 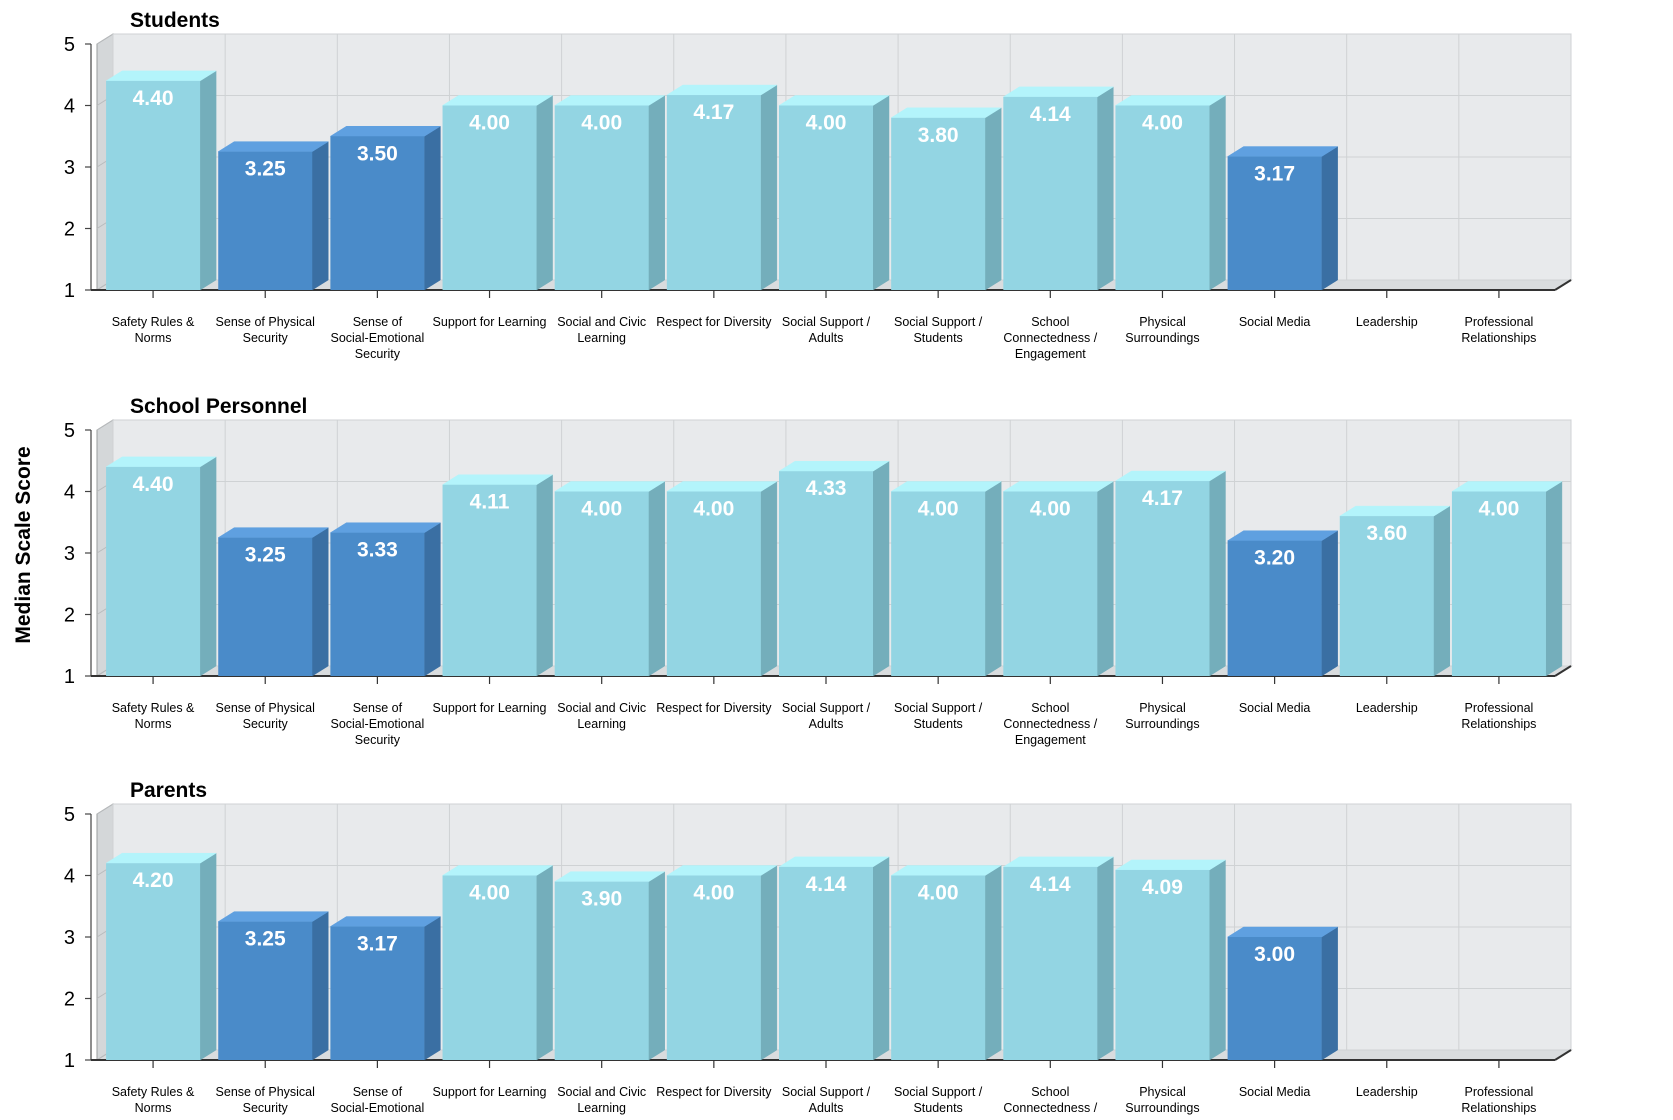 I want to click on bar-value-label: 4.14, so click(x=826, y=884).